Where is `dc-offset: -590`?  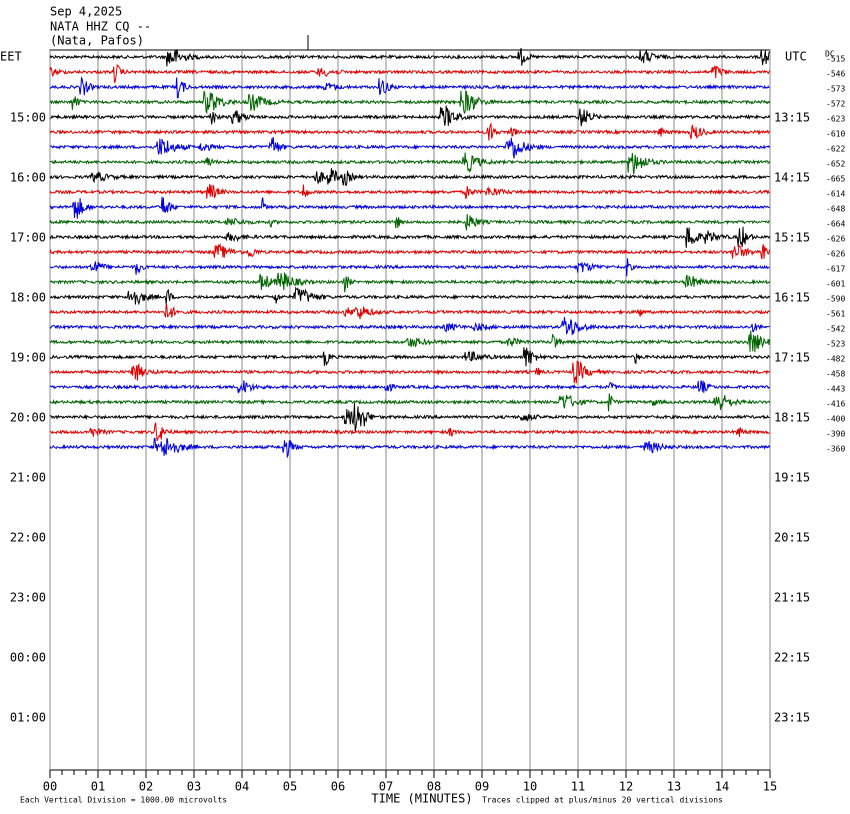
dc-offset: -590 is located at coordinates (835, 299).